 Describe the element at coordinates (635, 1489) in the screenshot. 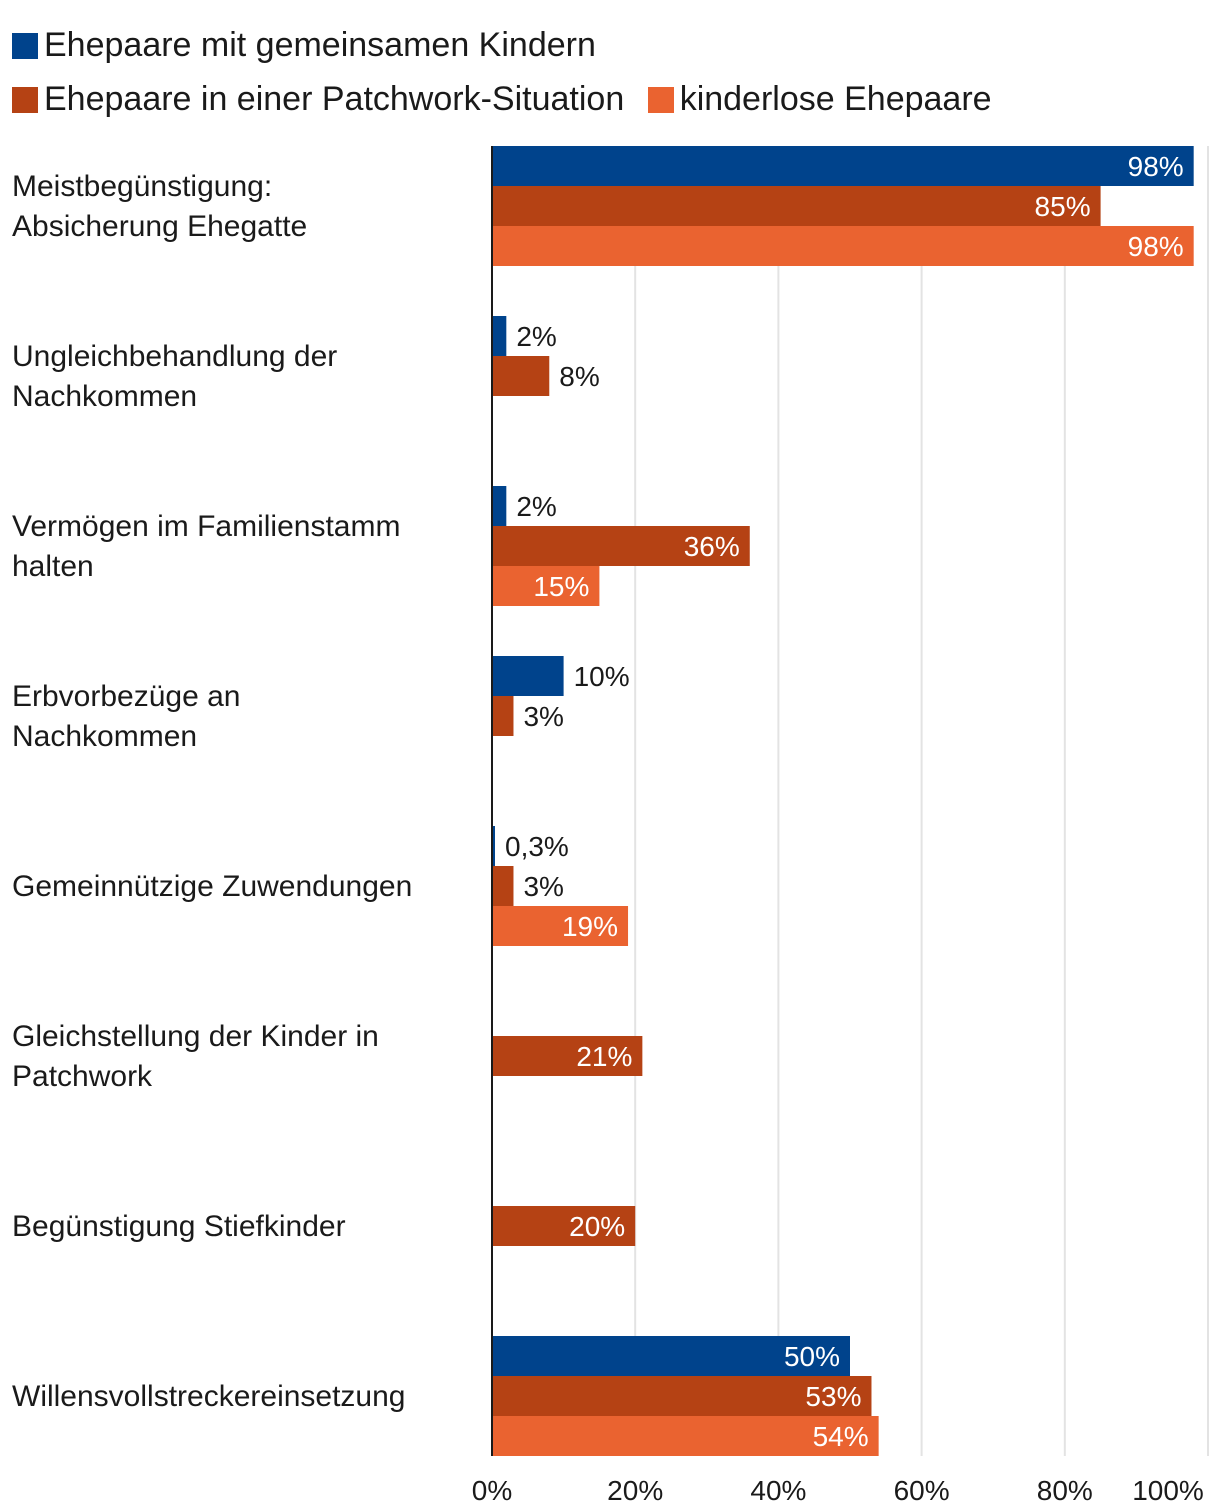

I see `x-tick-label: 20%` at that location.